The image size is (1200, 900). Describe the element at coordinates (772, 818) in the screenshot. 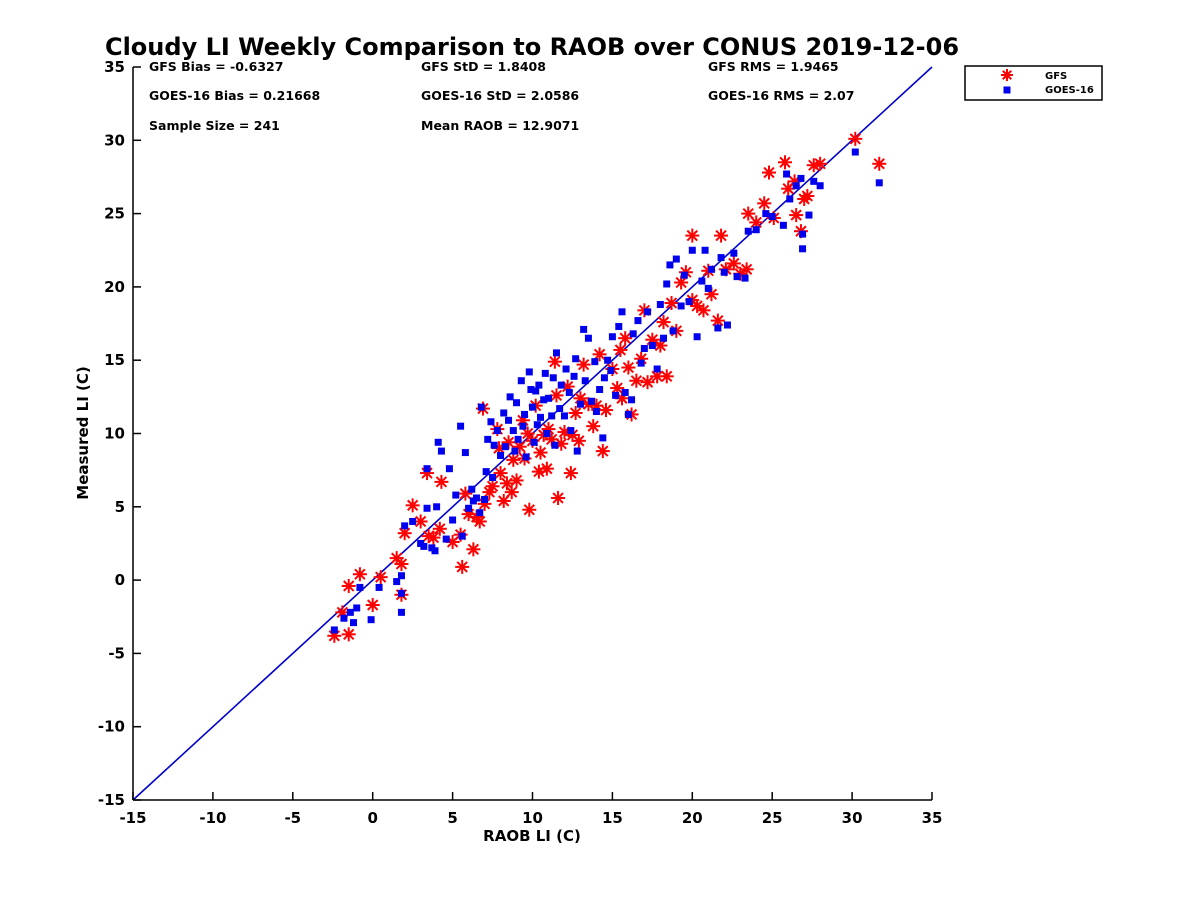

I see `x-tick-label: 25` at that location.